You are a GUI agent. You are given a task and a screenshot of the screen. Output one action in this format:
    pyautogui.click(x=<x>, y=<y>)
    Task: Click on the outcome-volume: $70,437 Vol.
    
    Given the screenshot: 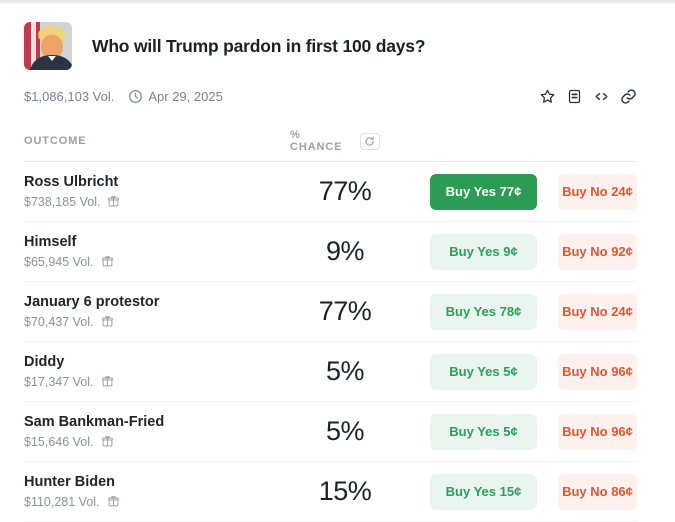 What is the action you would take?
    pyautogui.click(x=59, y=321)
    